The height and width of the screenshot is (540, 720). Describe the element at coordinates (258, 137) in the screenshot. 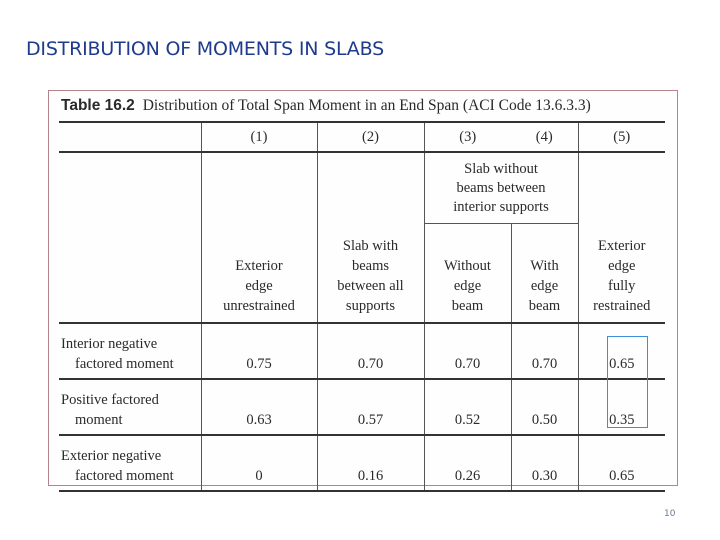

I see `col-number-1: (1)` at that location.